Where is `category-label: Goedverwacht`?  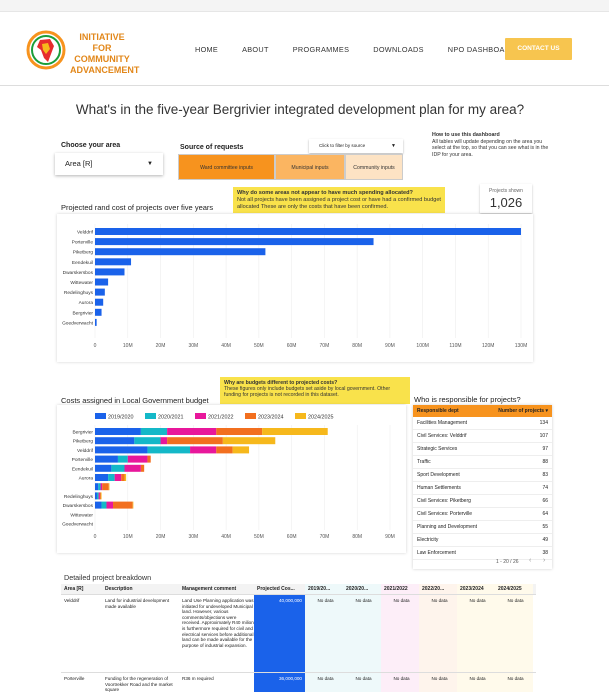 category-label: Goedverwacht is located at coordinates (78, 525).